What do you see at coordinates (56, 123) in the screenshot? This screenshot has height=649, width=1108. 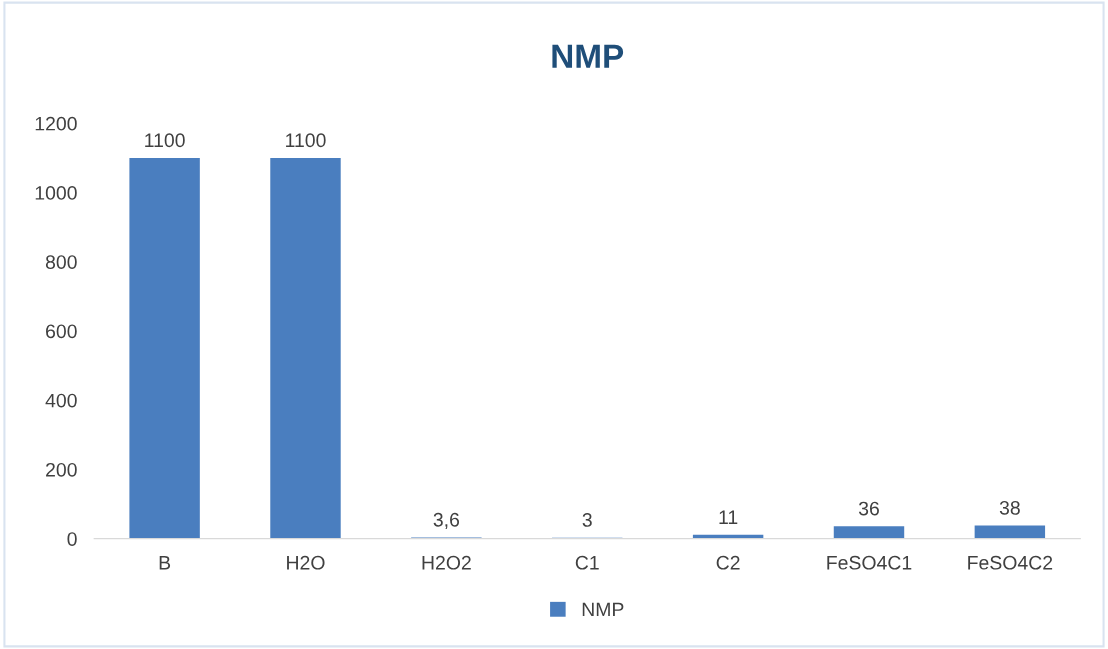 I see `y-tick-label: 1200` at bounding box center [56, 123].